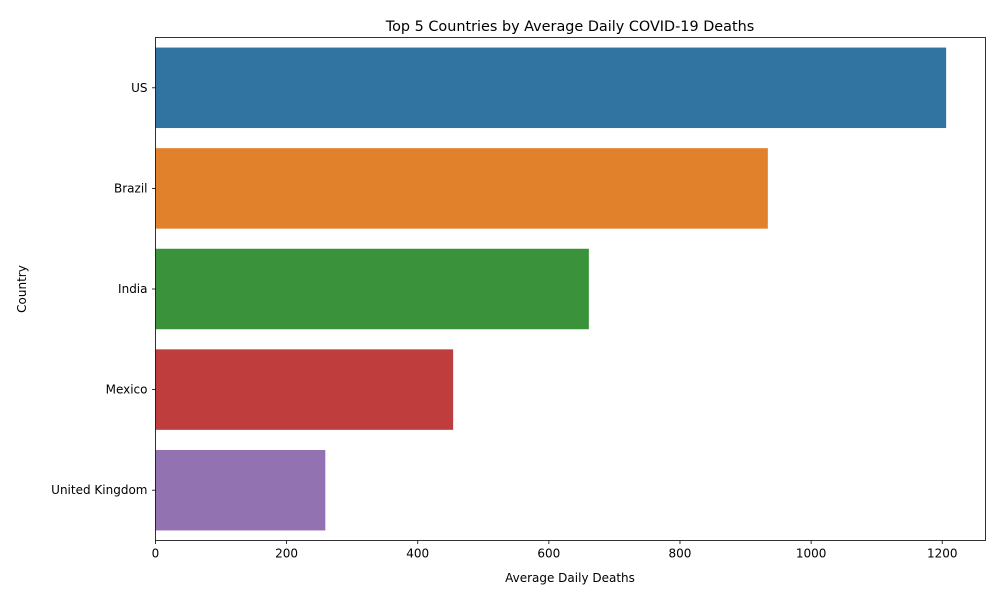 The image size is (1000, 600). What do you see at coordinates (304, 389) in the screenshot?
I see `bar-mexico` at bounding box center [304, 389].